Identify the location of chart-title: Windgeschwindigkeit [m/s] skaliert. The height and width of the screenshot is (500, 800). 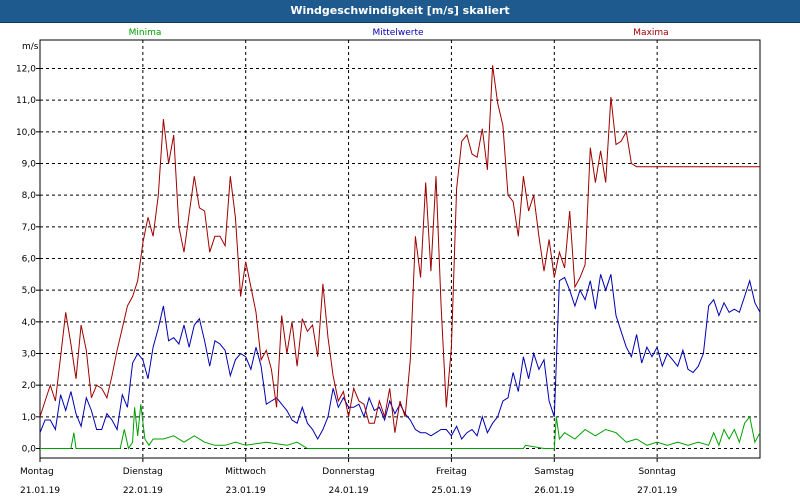
(400, 10).